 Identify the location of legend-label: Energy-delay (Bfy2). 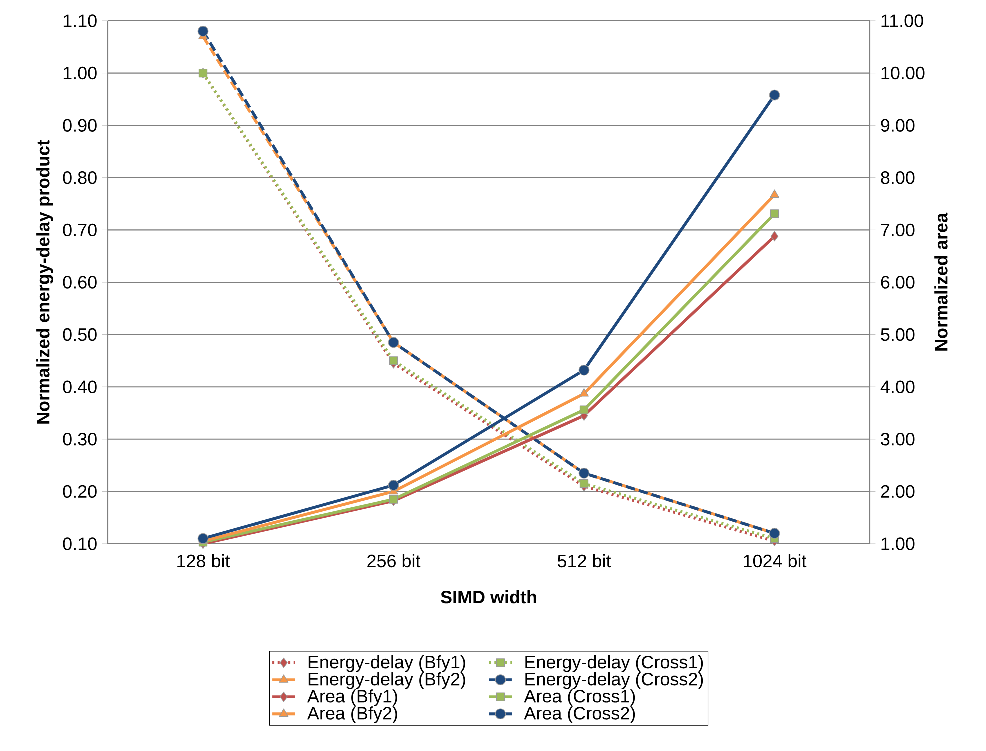
(387, 681).